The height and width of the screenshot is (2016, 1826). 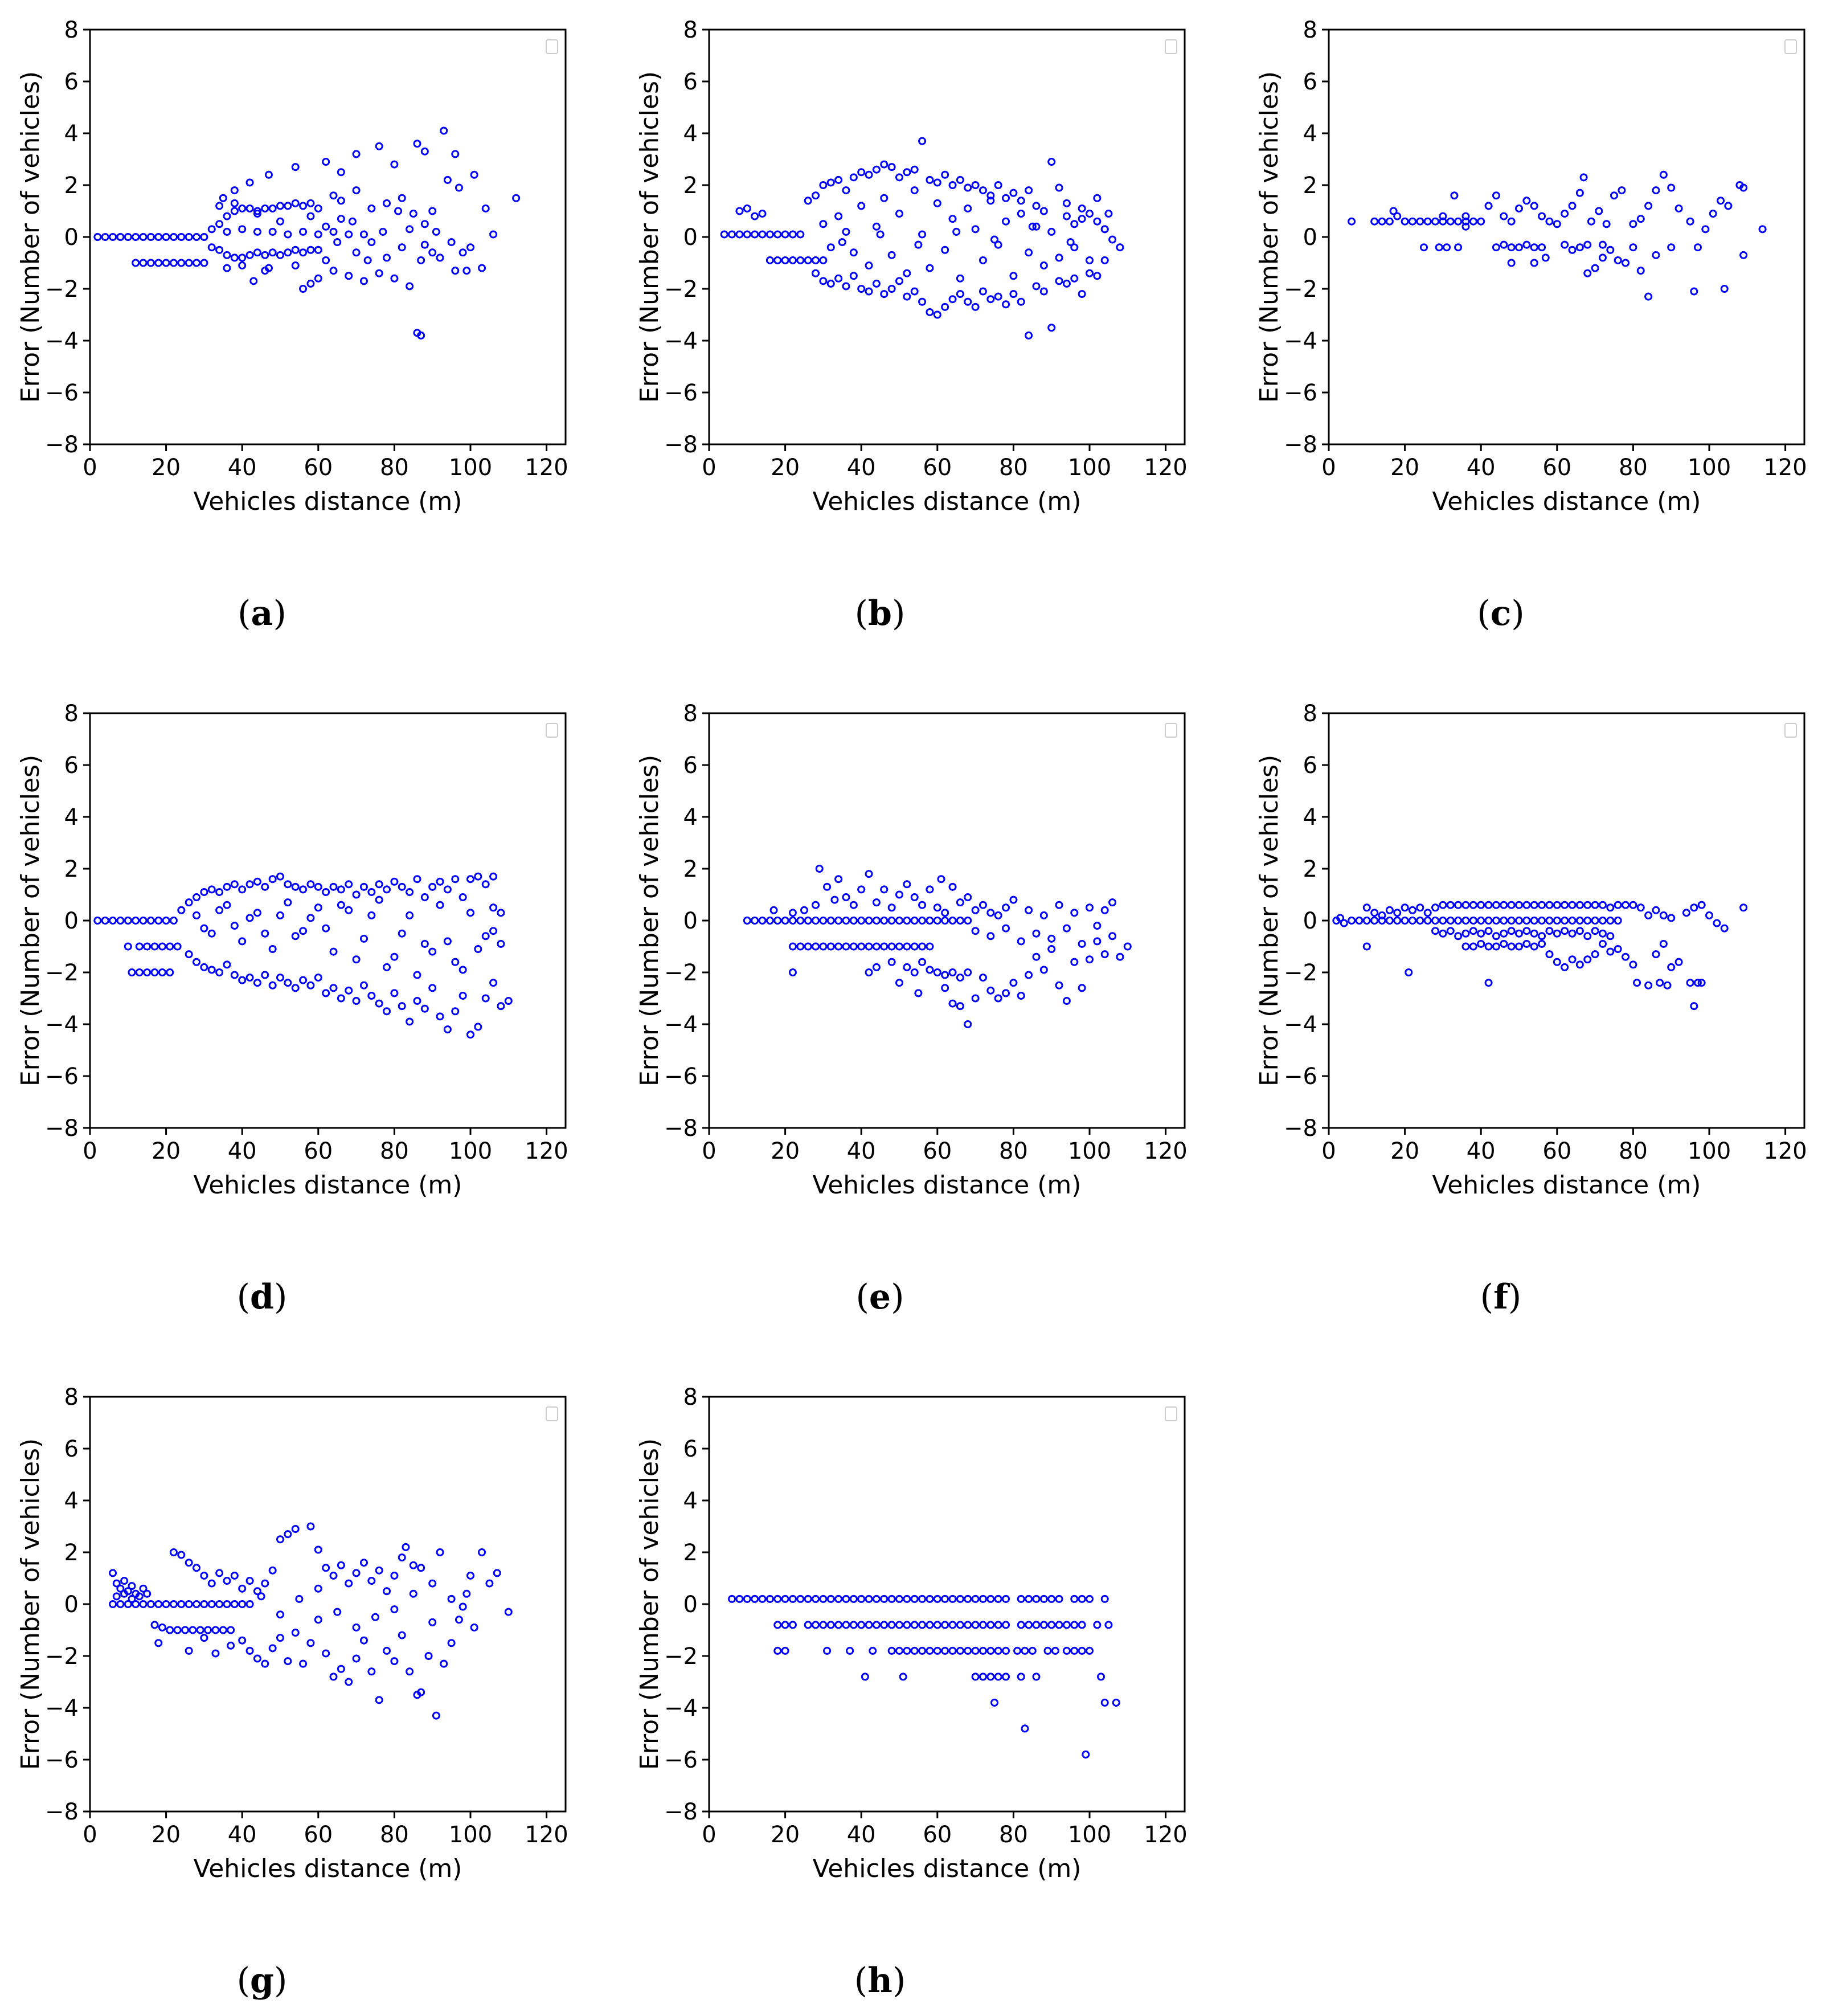 I want to click on x-axis-label: Vehicles distance (m), so click(x=328, y=1869).